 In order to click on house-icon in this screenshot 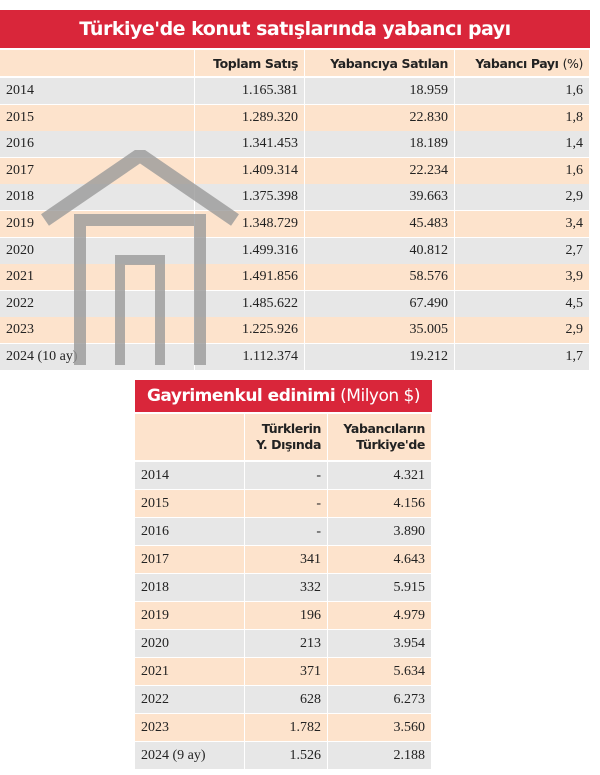, I will do `click(140, 257)`.